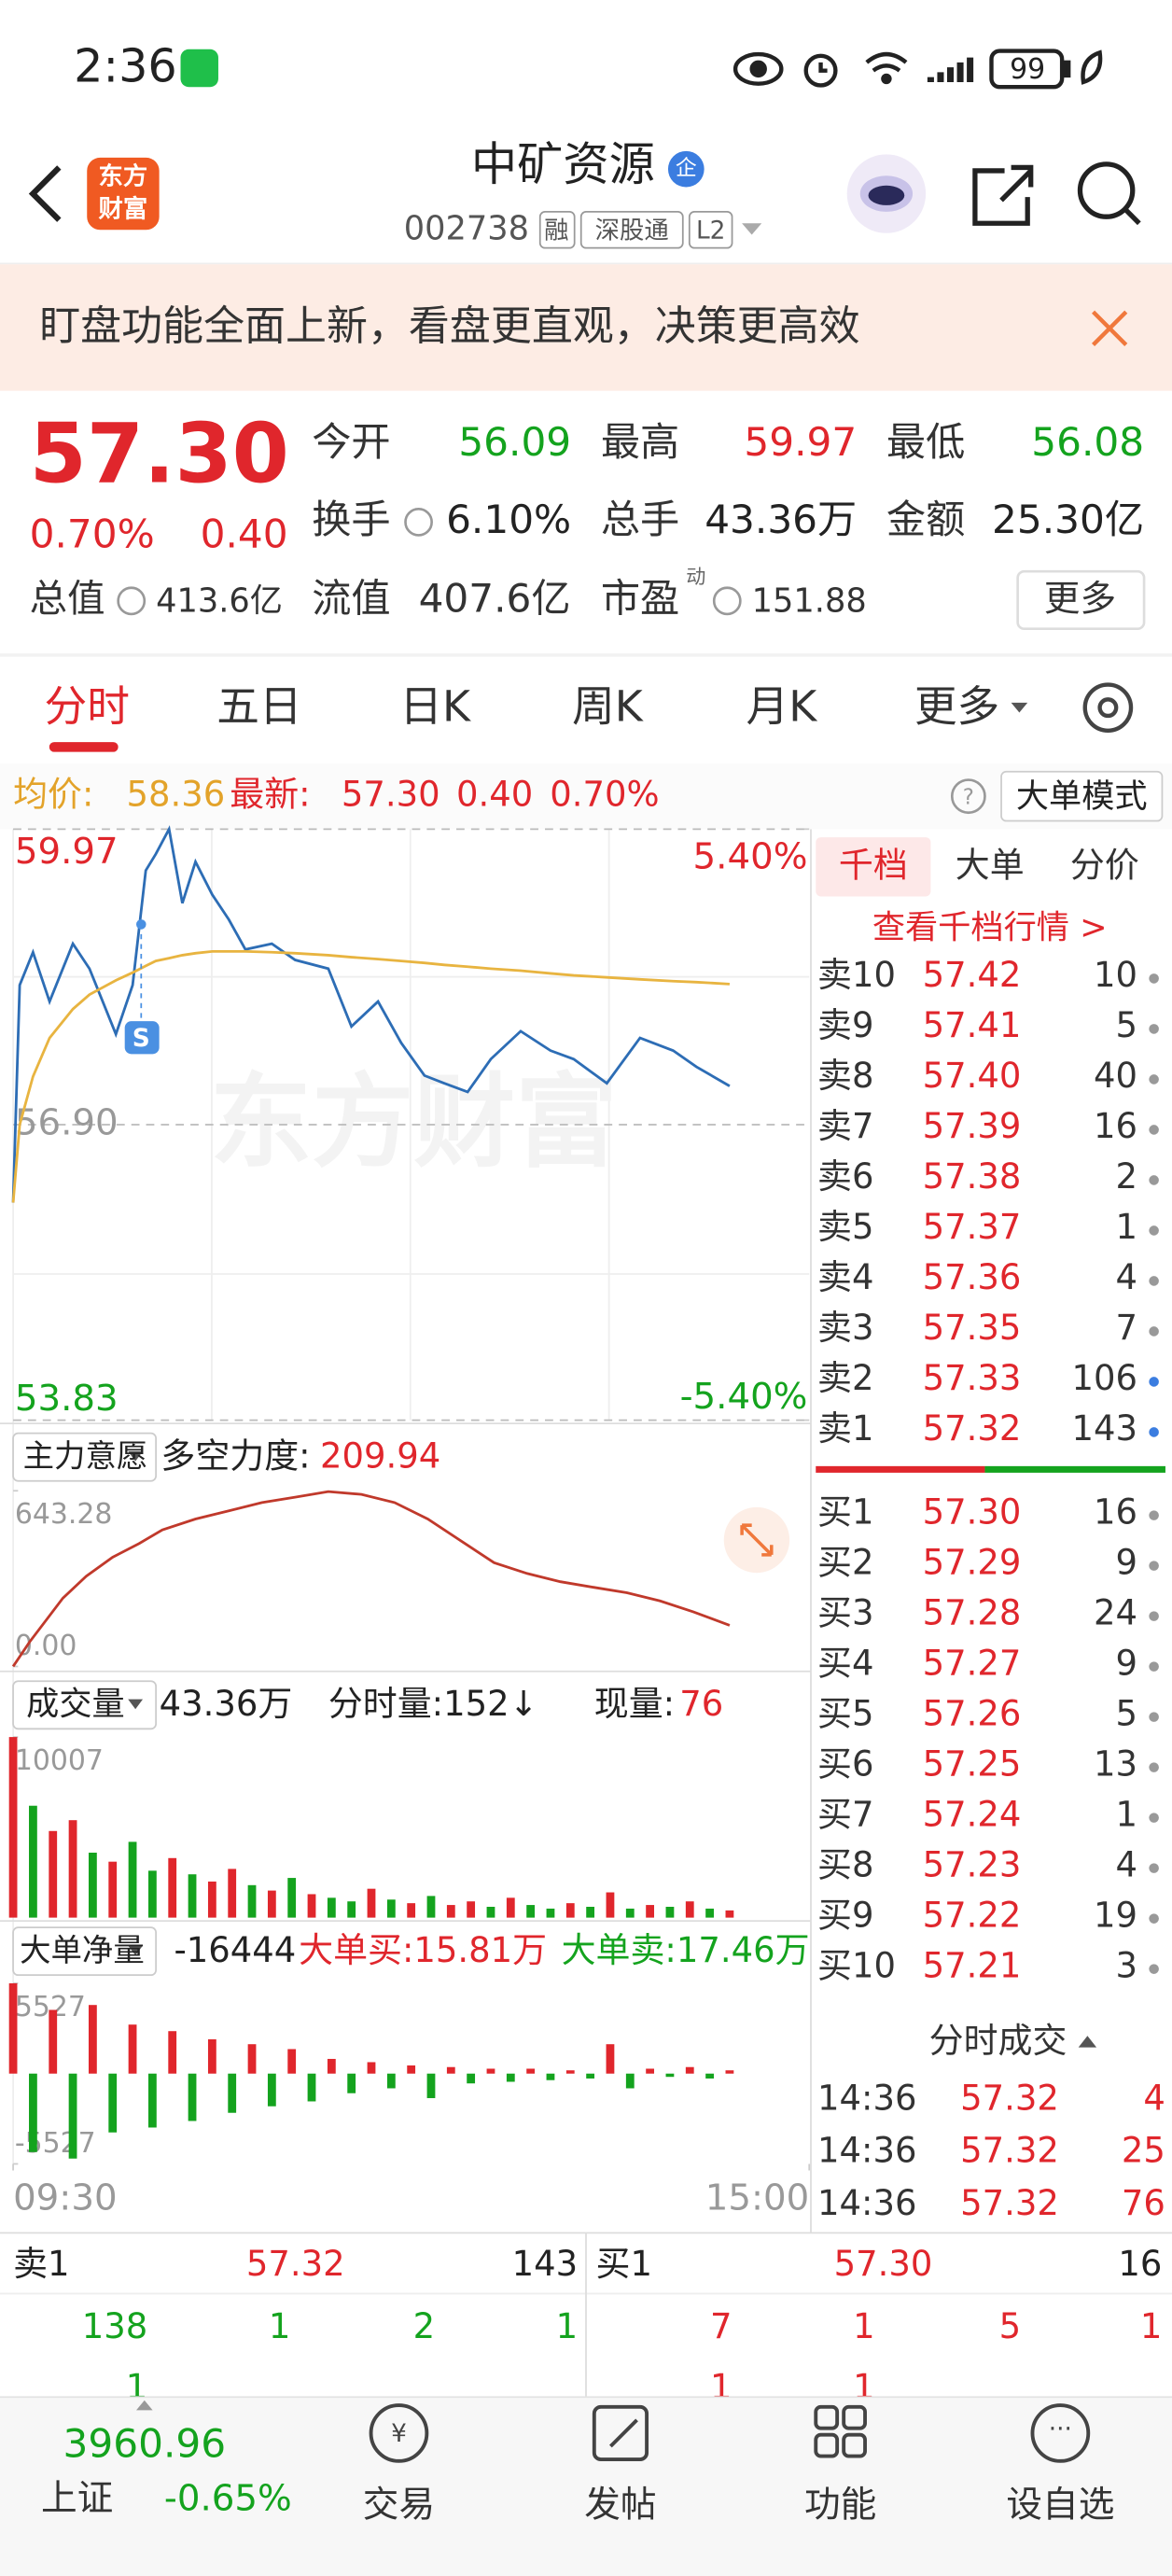 This screenshot has width=1172, height=2576. What do you see at coordinates (65, 2198) in the screenshot?
I see `x-tick-label: 09:30` at bounding box center [65, 2198].